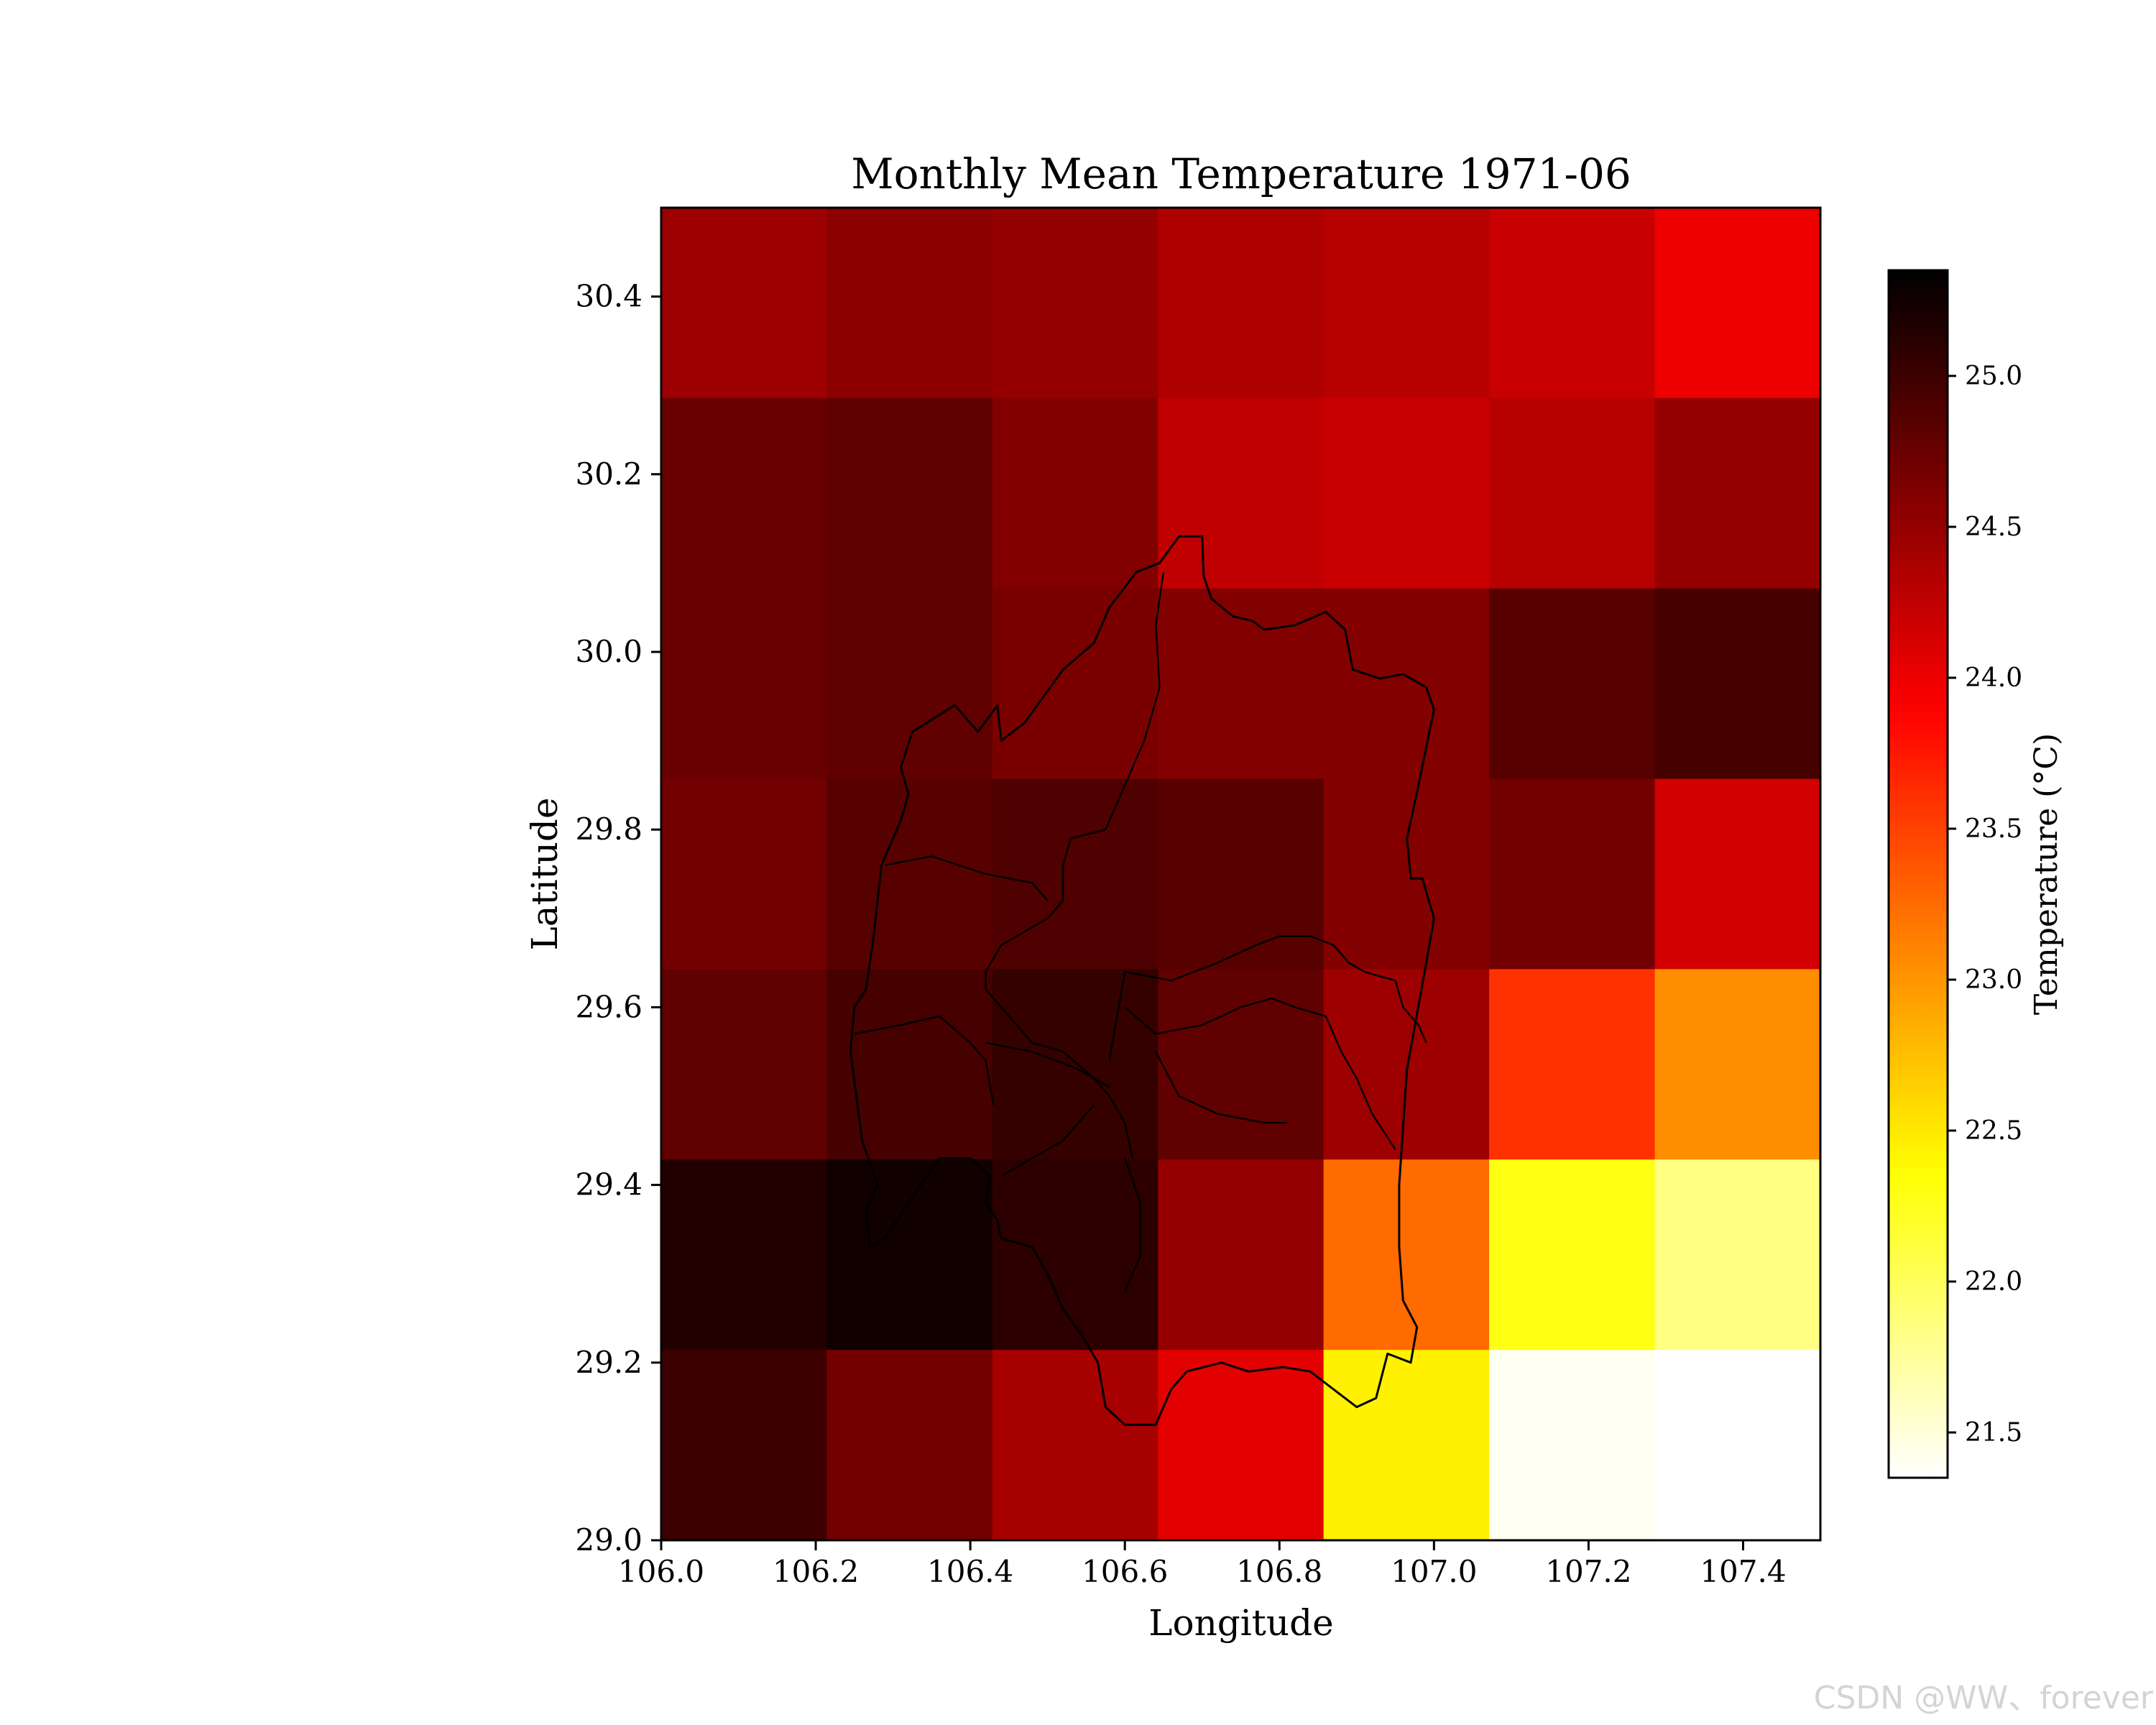  I want to click on colorbar-tick-label: 23.0, so click(1993, 980).